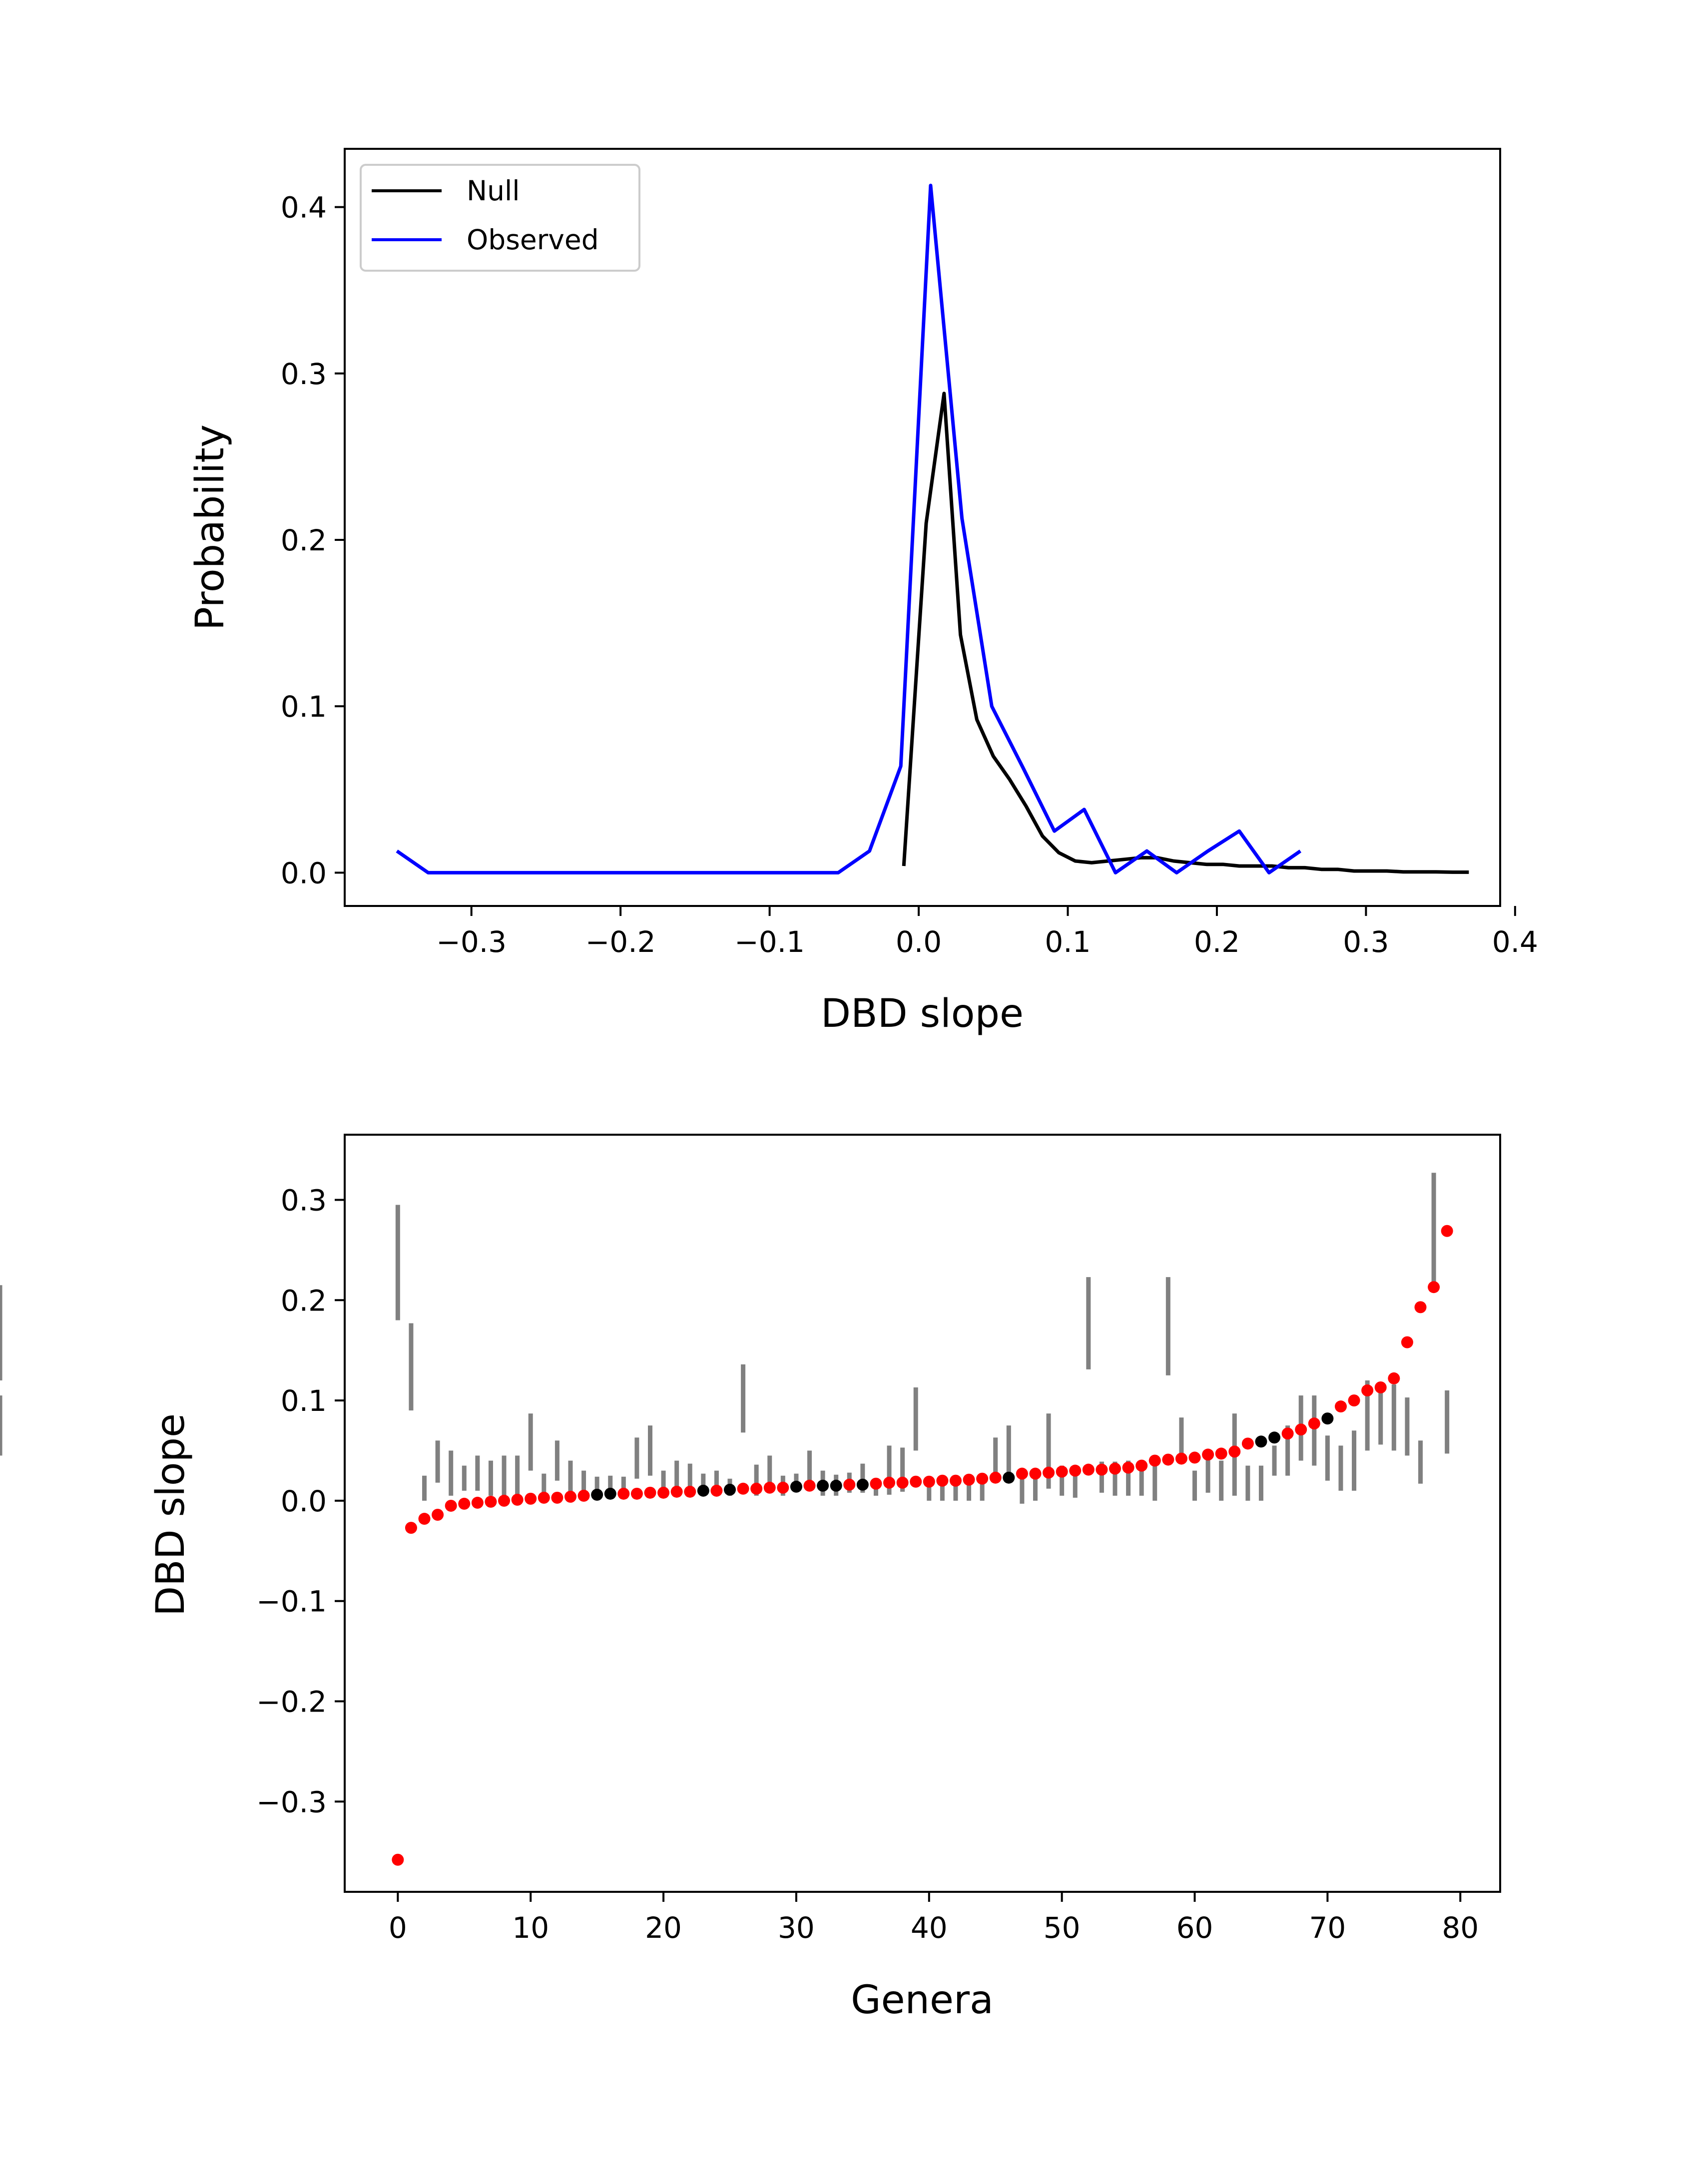 This screenshot has height=2184, width=1686. Describe the element at coordinates (663, 1928) in the screenshot. I see `panel2-x-tick-label: 20` at that location.